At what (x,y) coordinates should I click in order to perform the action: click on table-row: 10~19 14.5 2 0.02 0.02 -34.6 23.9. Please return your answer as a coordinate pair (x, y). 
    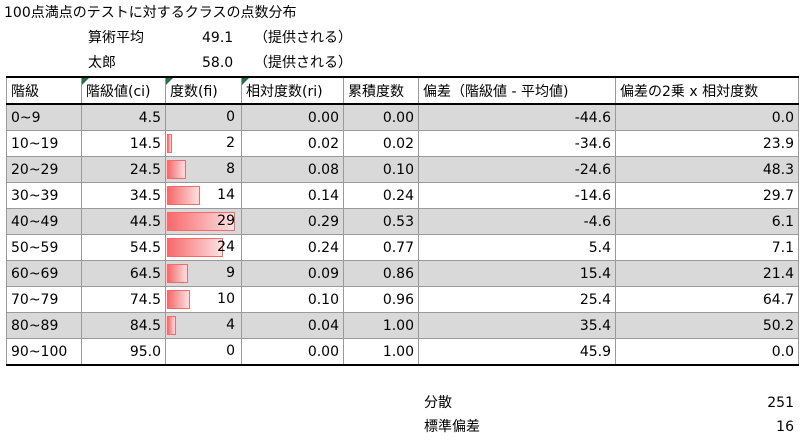
    Looking at the image, I should click on (402, 143).